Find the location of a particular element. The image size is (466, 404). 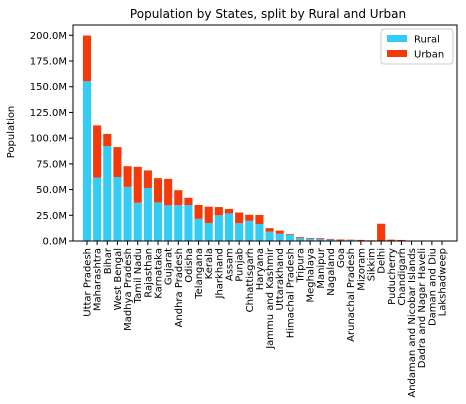

x-tick-label: Telangana is located at coordinates (199, 274).